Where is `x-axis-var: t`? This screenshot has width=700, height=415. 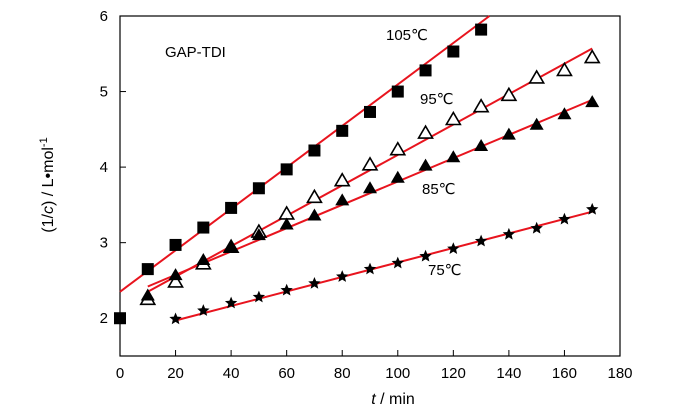
x-axis-var: t is located at coordinates (373, 399).